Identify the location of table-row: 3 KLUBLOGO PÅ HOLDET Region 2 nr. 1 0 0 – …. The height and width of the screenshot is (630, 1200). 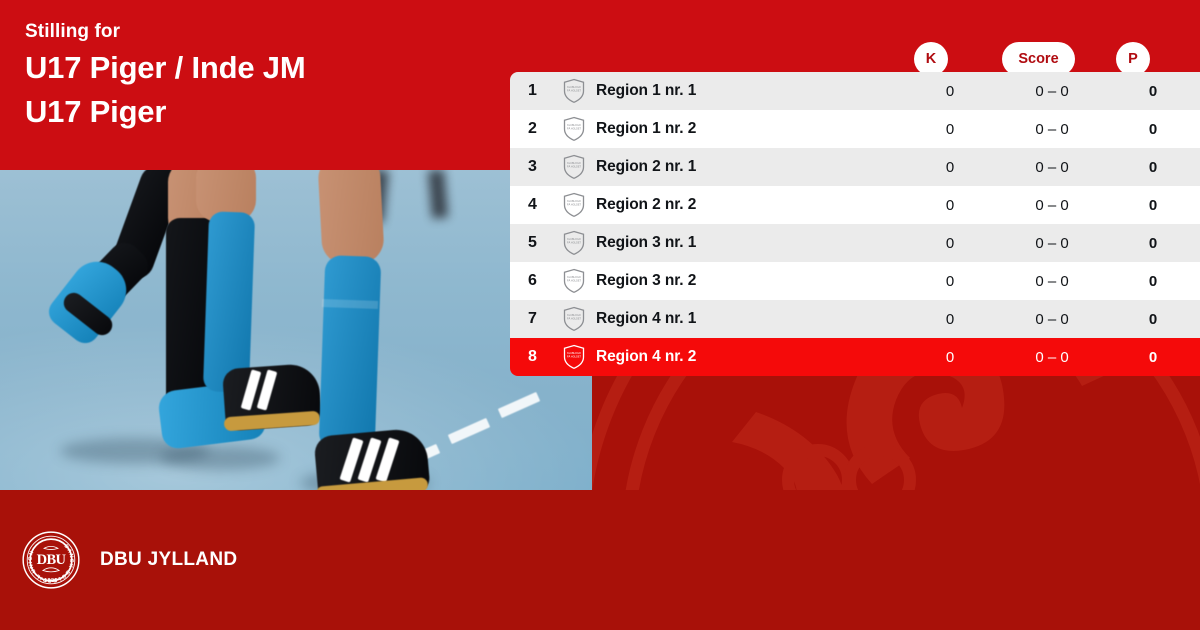
(855, 167).